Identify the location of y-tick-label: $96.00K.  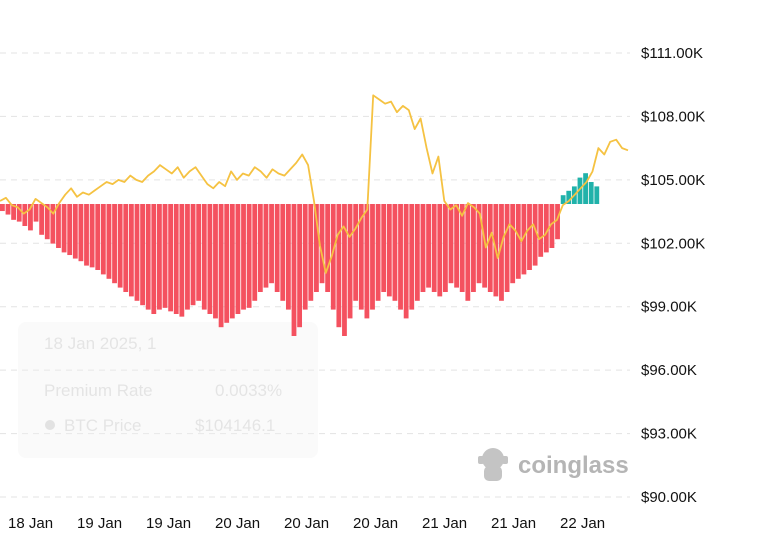
(669, 370).